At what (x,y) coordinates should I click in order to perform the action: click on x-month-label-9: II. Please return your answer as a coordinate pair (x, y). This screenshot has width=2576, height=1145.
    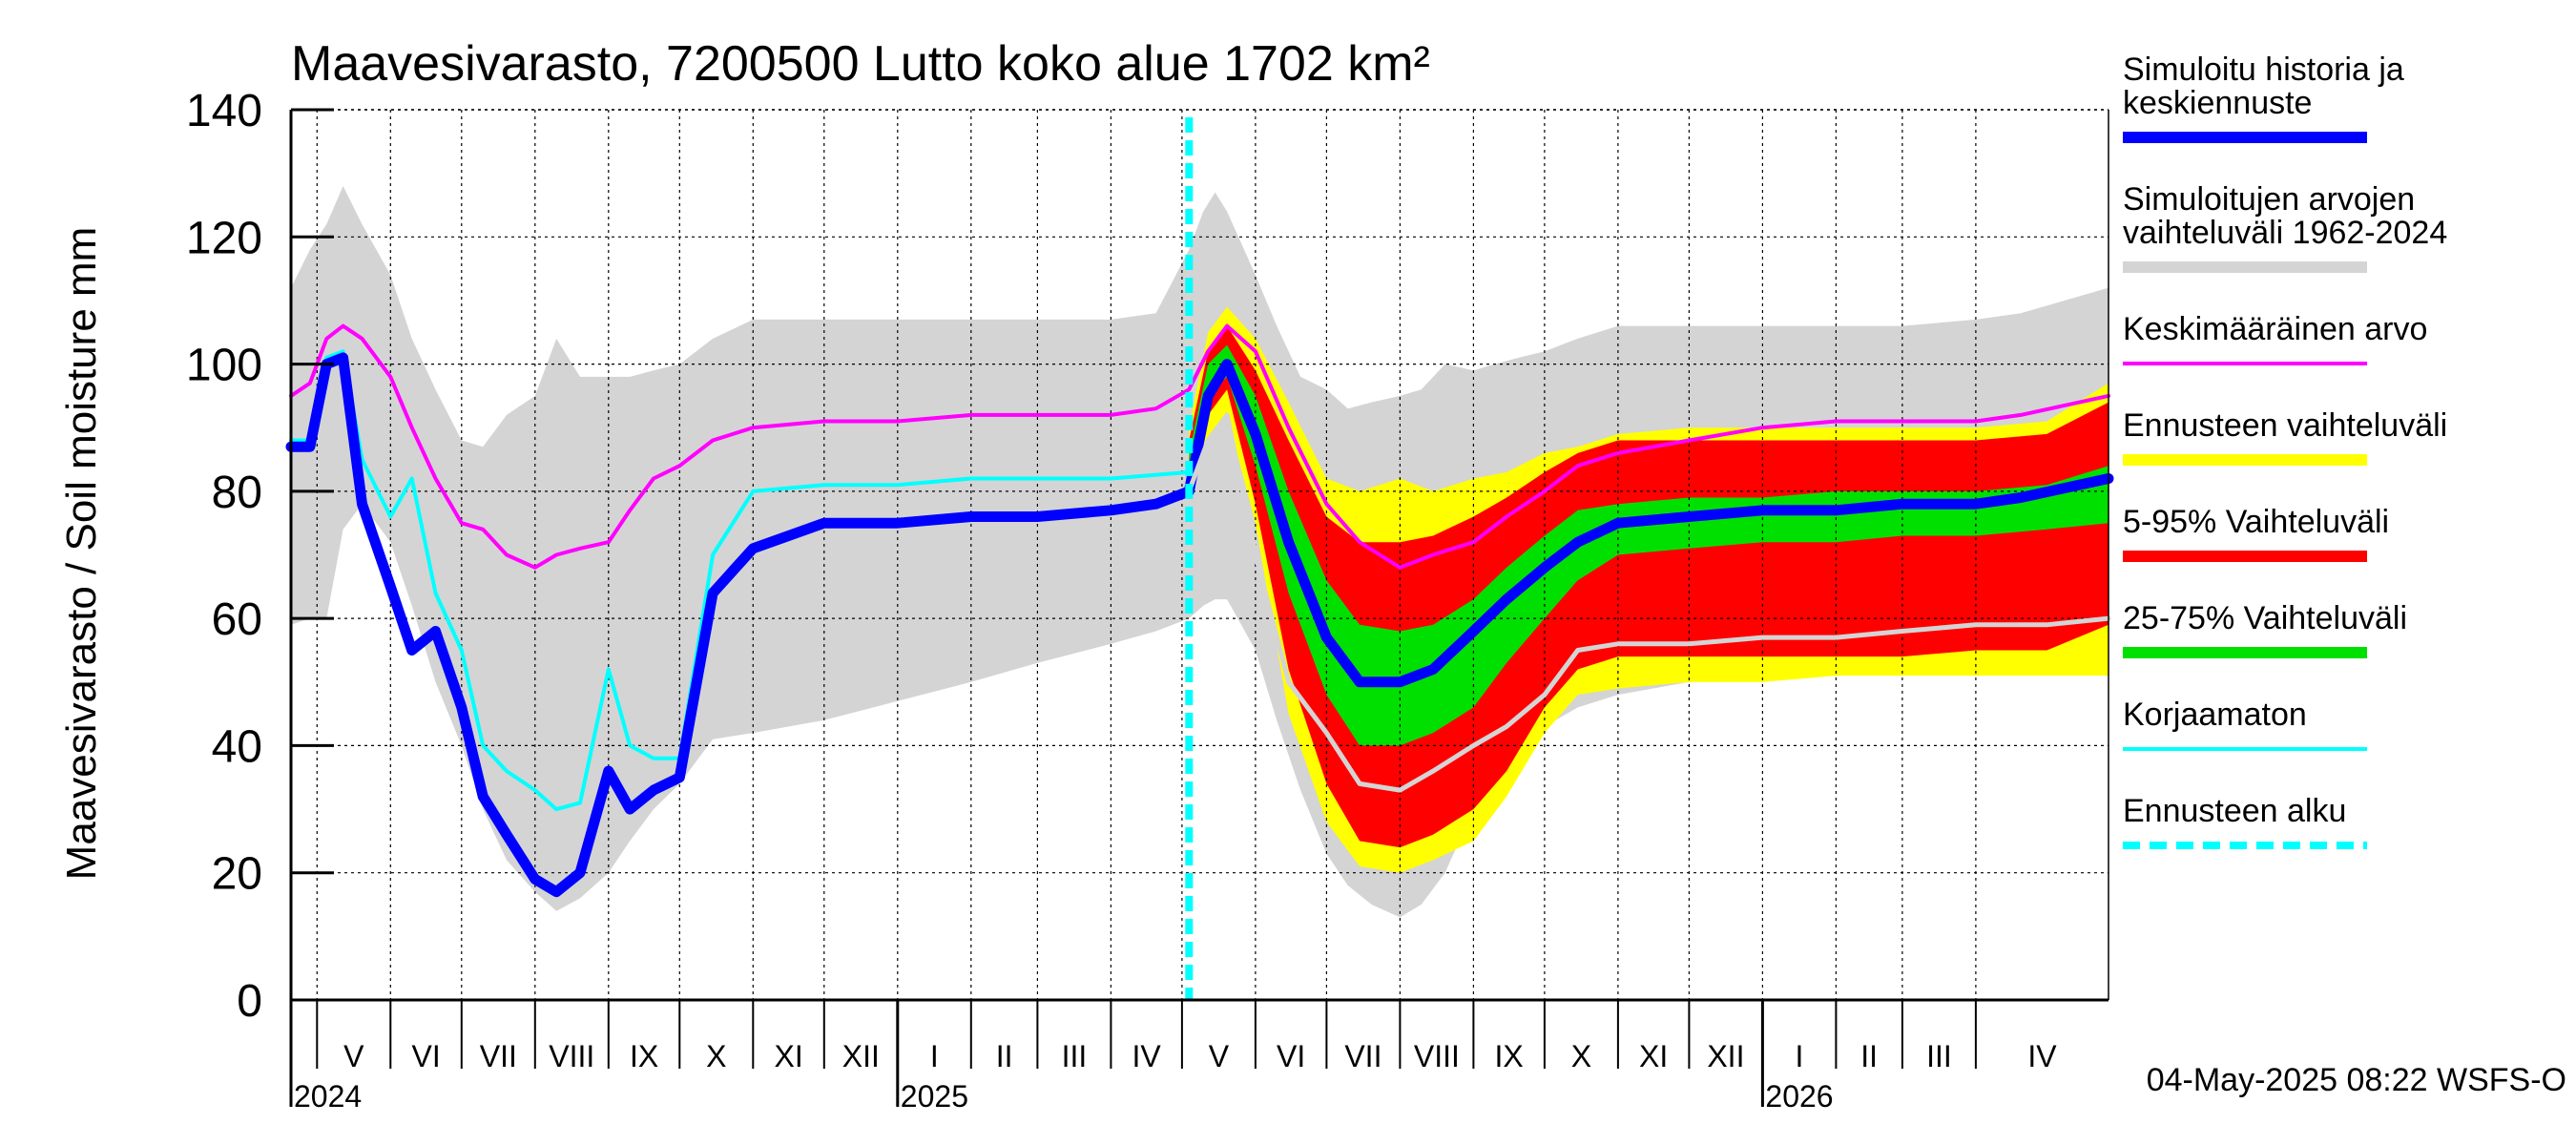
    Looking at the image, I should click on (1004, 1056).